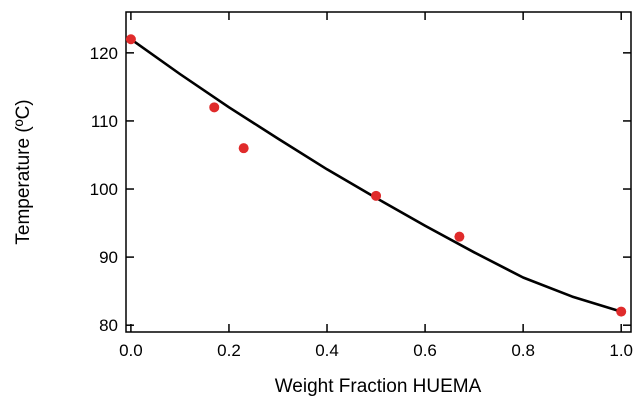 The image size is (641, 418). Describe the element at coordinates (378, 386) in the screenshot. I see `x-axis-label: Weight Fraction HUEMA` at that location.